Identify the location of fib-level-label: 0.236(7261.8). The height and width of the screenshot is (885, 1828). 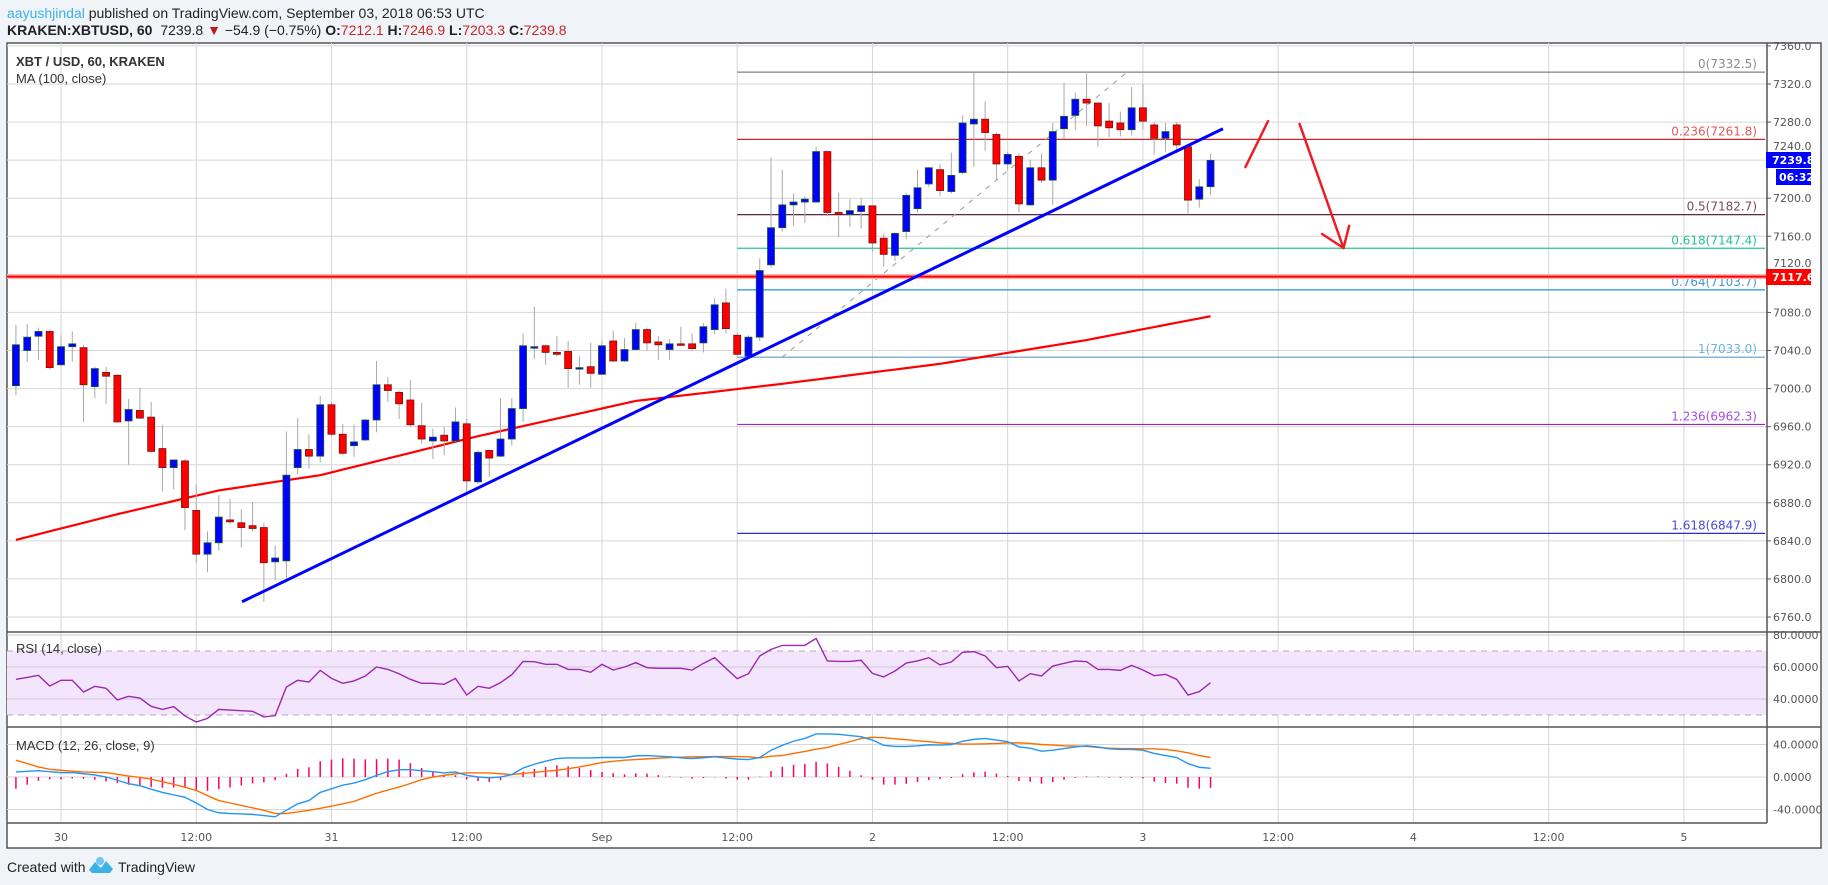
(1714, 131).